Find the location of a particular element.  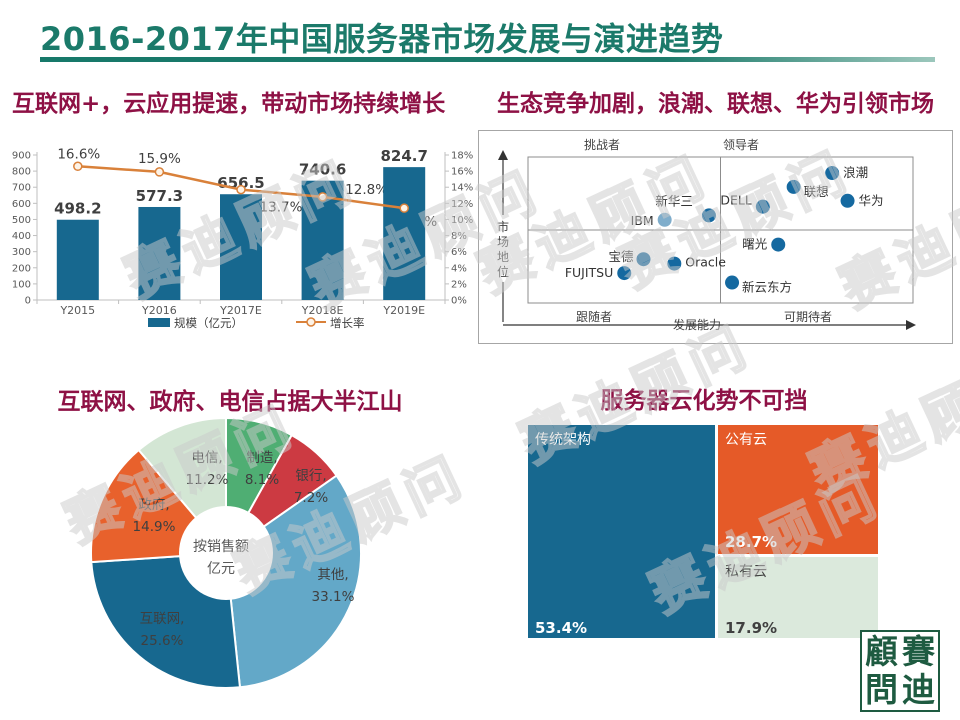

svg-text: 33.1% is located at coordinates (333, 597).